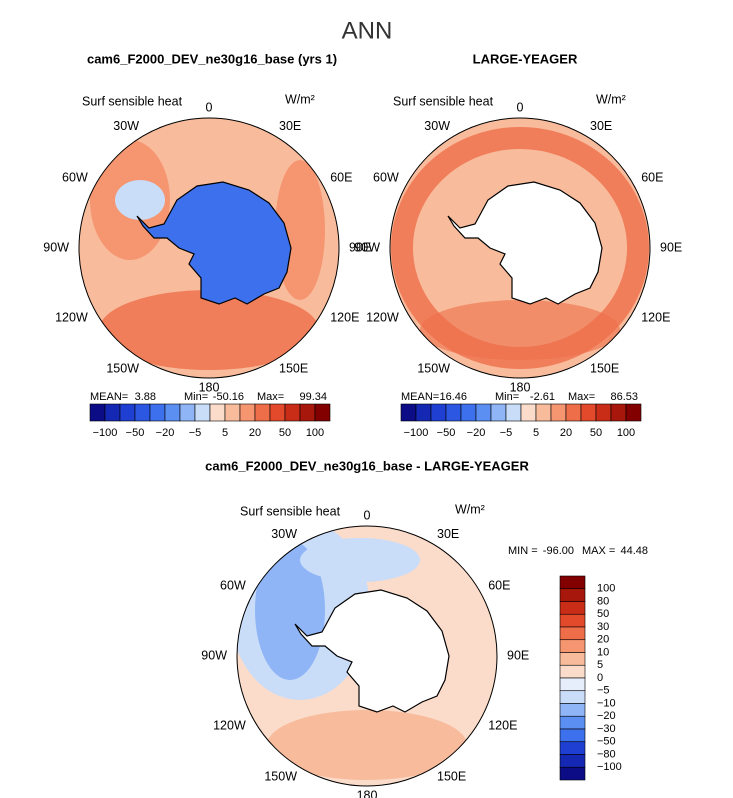  What do you see at coordinates (270, 397) in the screenshot?
I see `stat-text: Max=` at bounding box center [270, 397].